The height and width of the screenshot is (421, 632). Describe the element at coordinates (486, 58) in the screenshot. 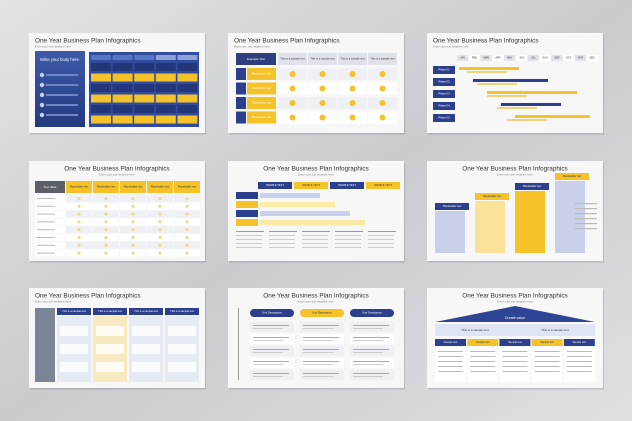

I see `label: MAR` at that location.